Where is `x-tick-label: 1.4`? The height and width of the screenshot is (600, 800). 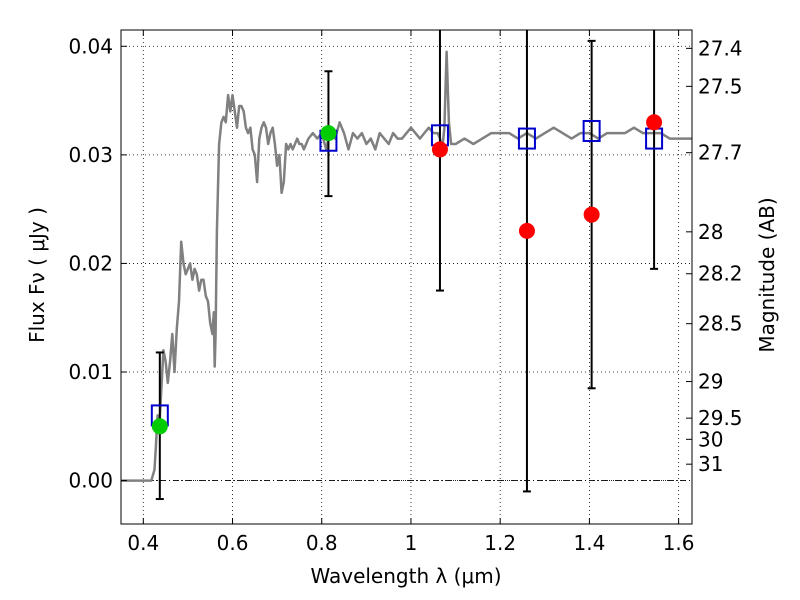
x-tick-label: 1.4 is located at coordinates (589, 543).